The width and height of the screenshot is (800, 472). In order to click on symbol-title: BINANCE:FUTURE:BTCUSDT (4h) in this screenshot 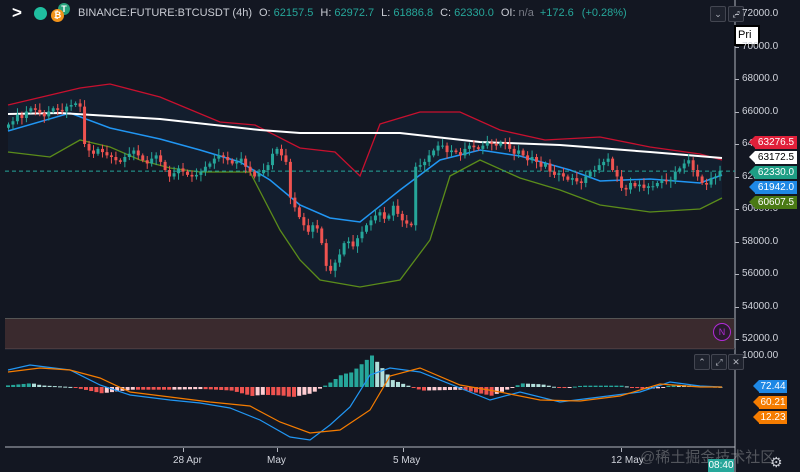, I will do `click(165, 13)`.